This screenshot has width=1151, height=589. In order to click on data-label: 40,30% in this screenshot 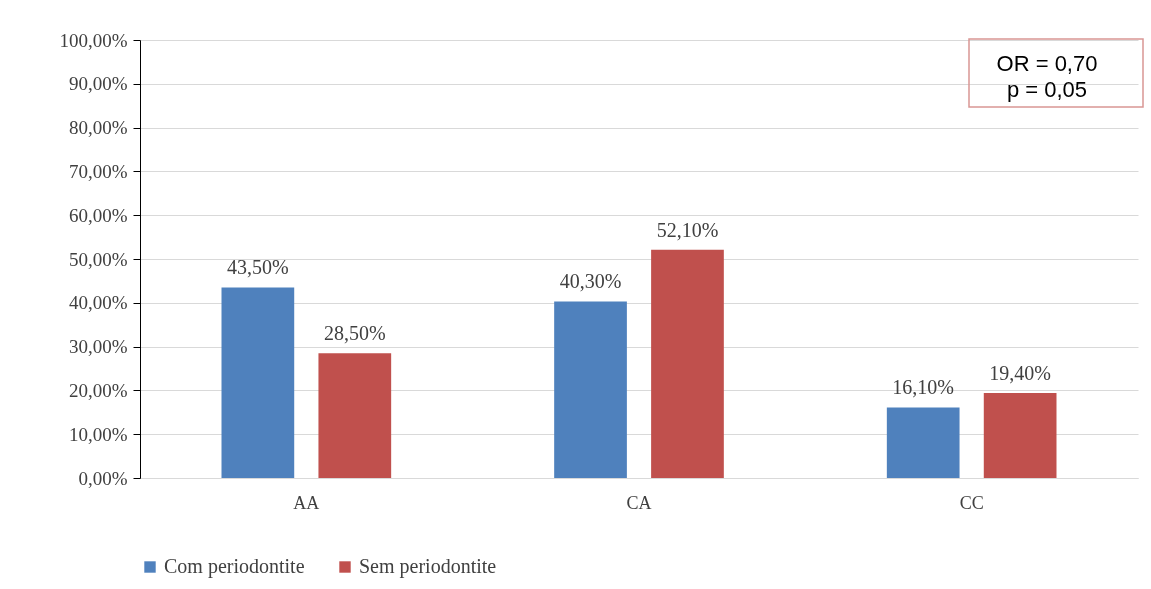, I will do `click(590, 281)`.